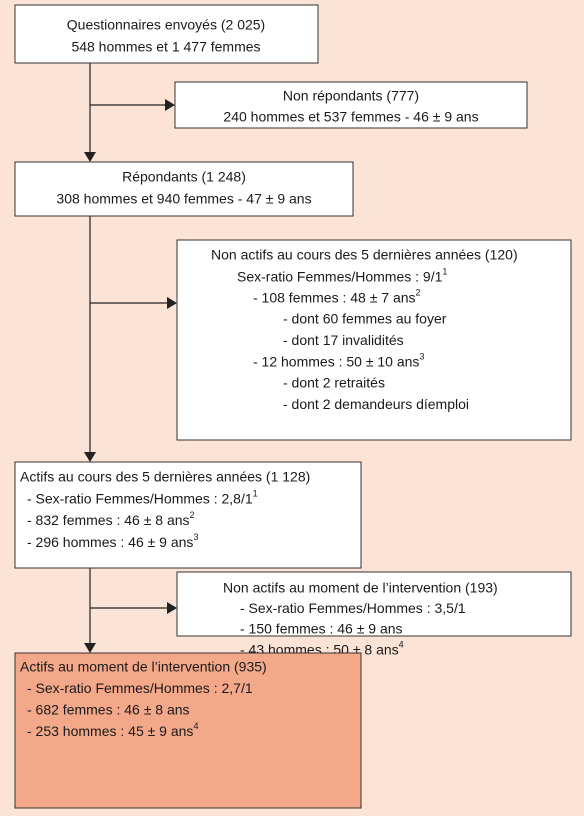  I want to click on line-text: - 12 hommes : 50 ± 10 ans, so click(336, 361).